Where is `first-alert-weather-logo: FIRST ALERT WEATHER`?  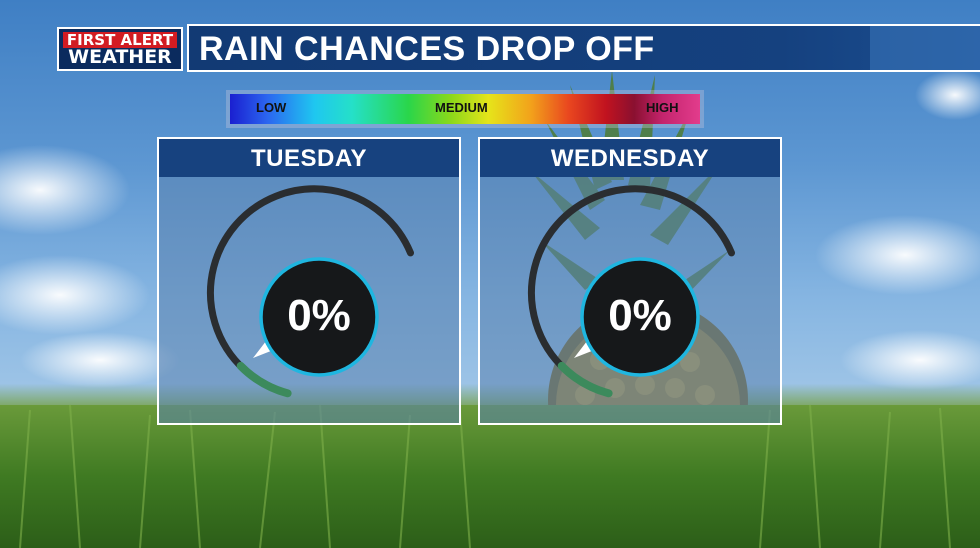 first-alert-weather-logo: FIRST ALERT WEATHER is located at coordinates (120, 49).